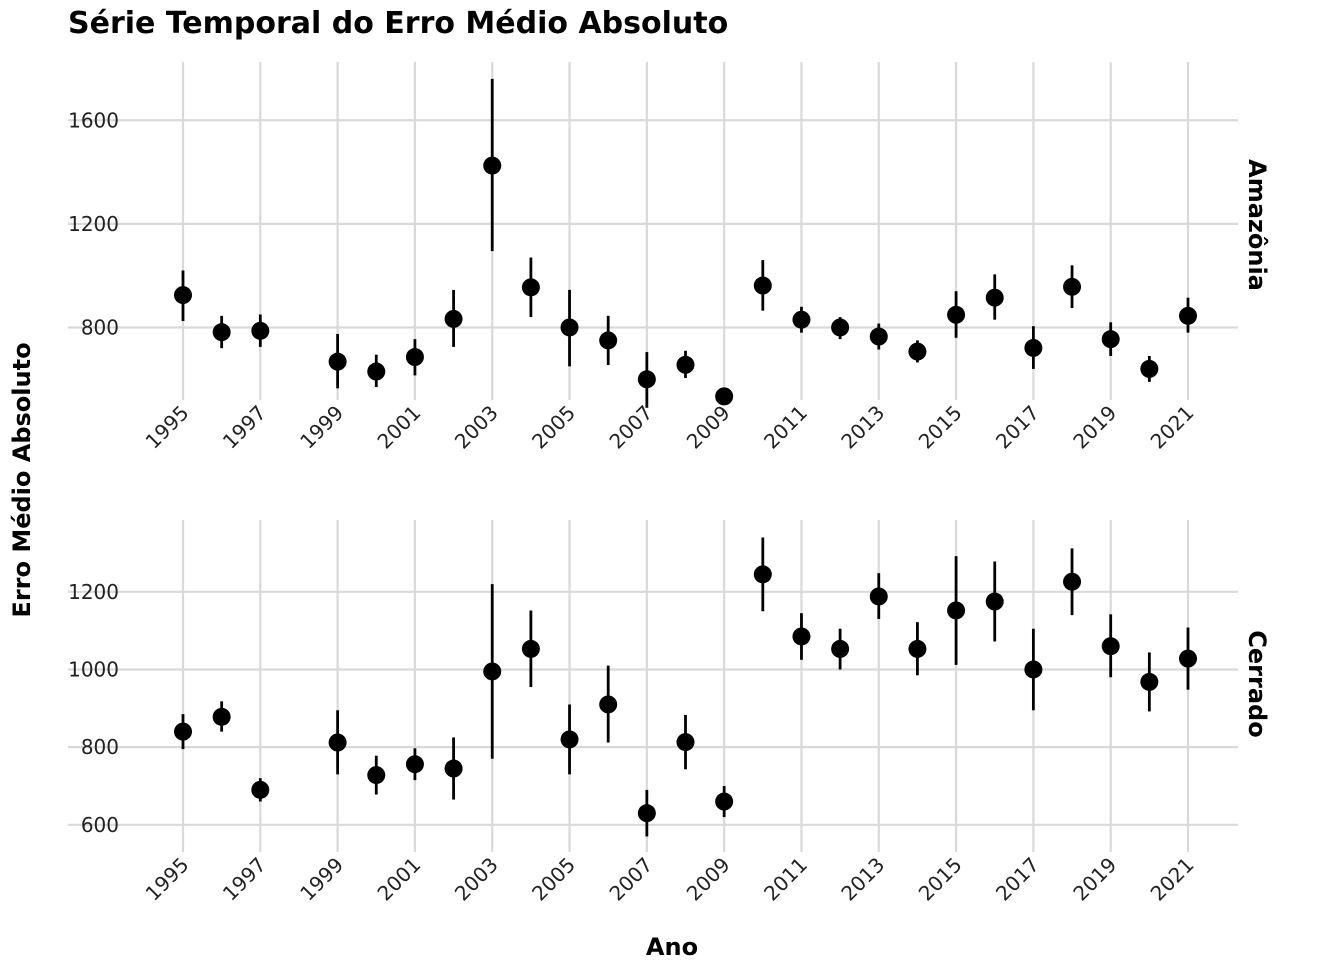 This screenshot has width=1344, height=965. I want to click on x-axis-title: Ano, so click(672, 946).